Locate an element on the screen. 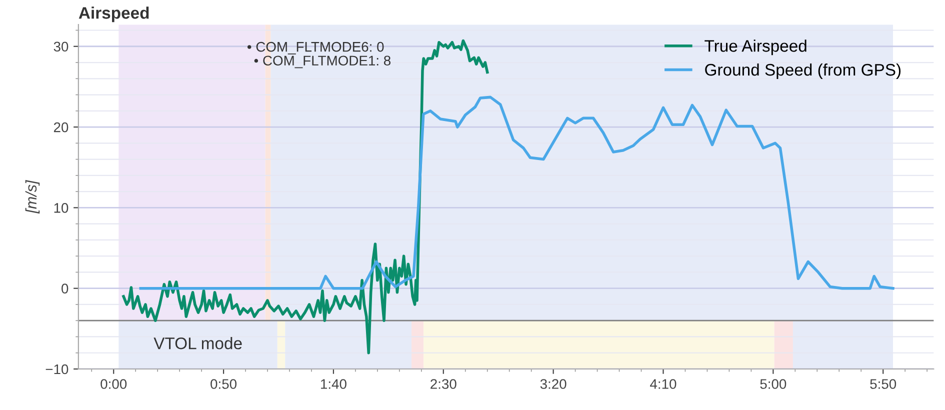 This screenshot has height=410, width=945. x-tick-label: 5:50 is located at coordinates (883, 384).